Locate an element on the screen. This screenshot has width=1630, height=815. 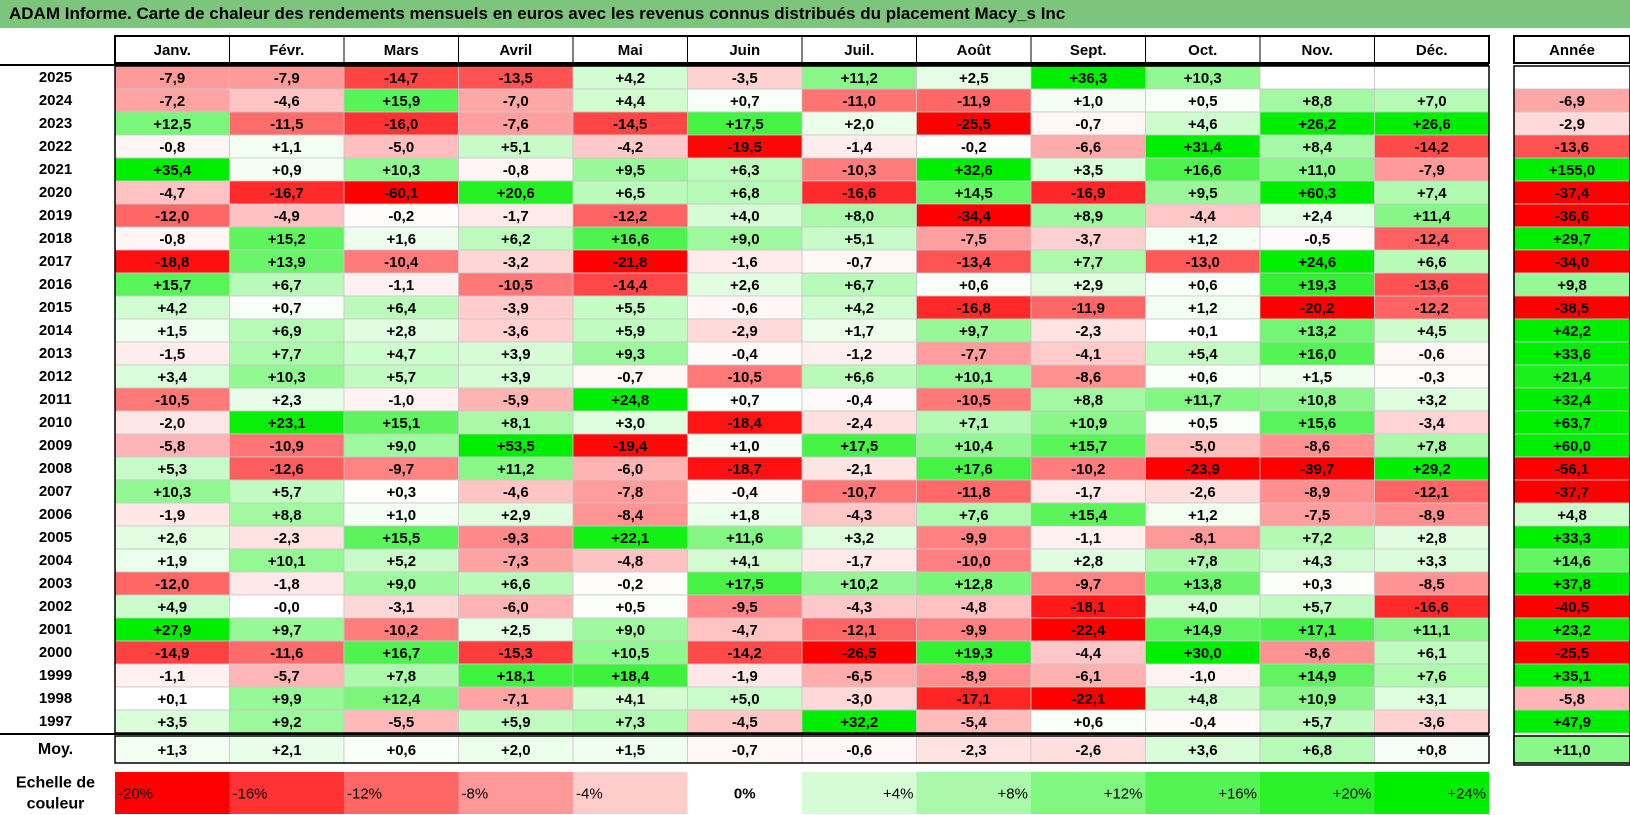
cell-value: +1,2 is located at coordinates (1203, 308).